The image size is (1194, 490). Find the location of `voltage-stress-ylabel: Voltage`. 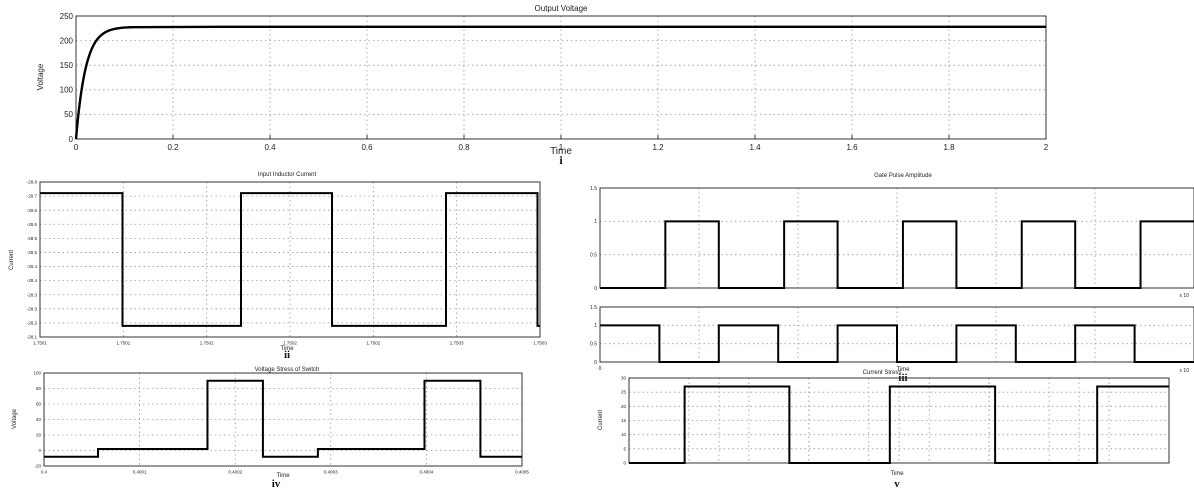

voltage-stress-ylabel: Voltage is located at coordinates (15, 418).